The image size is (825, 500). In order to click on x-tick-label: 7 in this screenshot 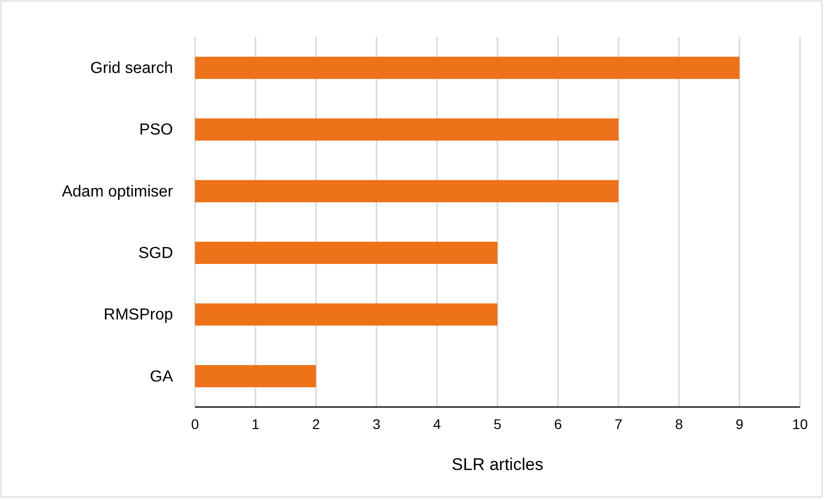, I will do `click(618, 424)`.